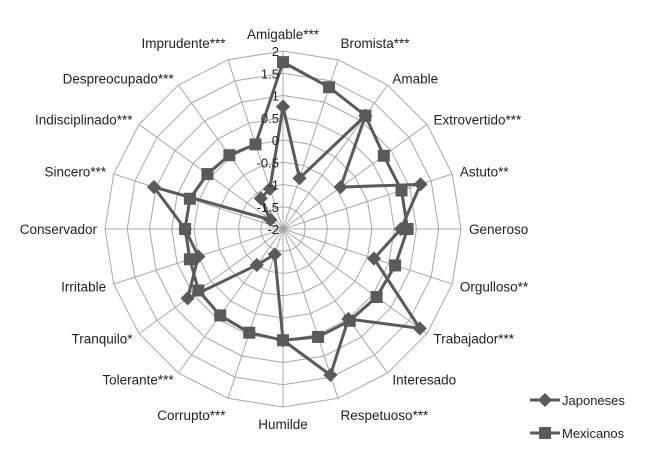  I want to click on legend-label: Mexicanos, so click(593, 433).